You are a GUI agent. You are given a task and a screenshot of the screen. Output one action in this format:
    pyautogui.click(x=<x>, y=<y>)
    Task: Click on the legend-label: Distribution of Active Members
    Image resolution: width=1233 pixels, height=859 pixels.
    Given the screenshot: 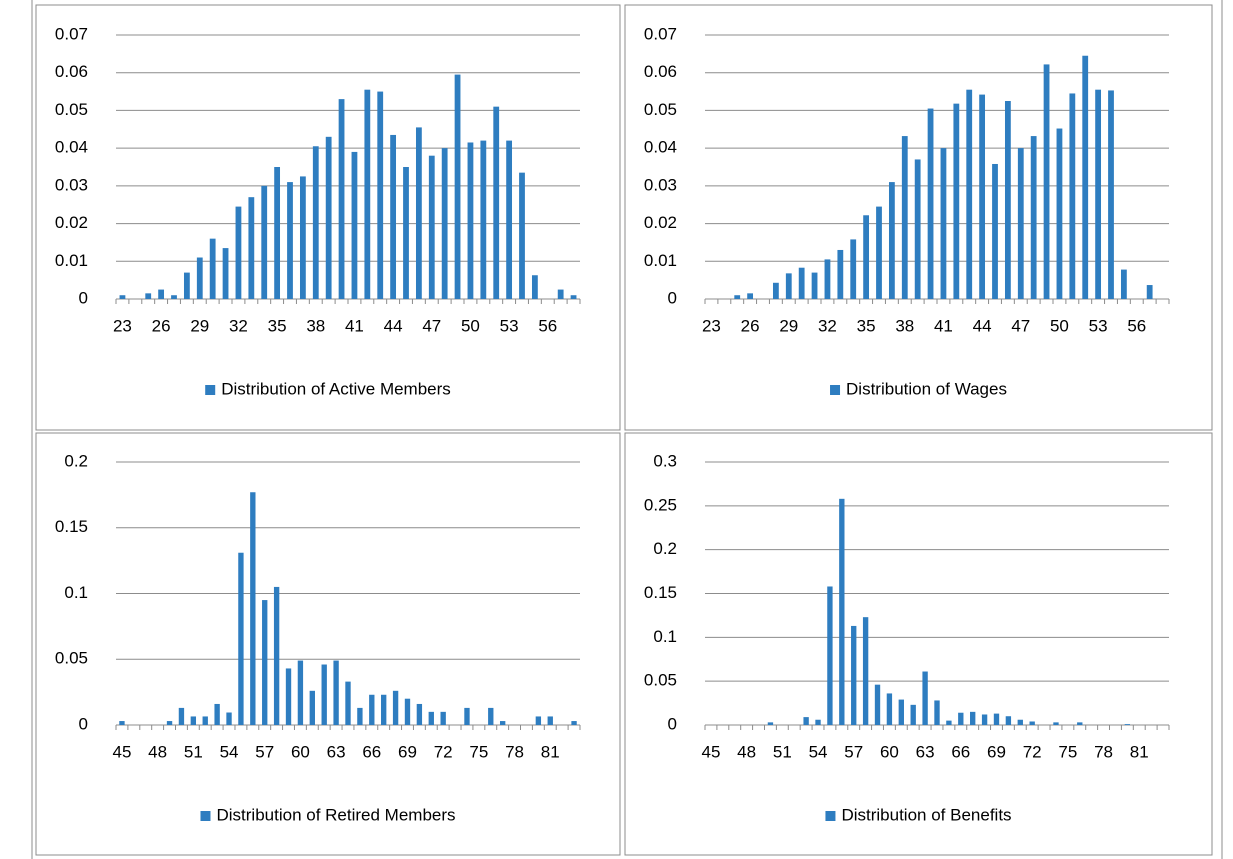 What is the action you would take?
    pyautogui.click(x=336, y=388)
    